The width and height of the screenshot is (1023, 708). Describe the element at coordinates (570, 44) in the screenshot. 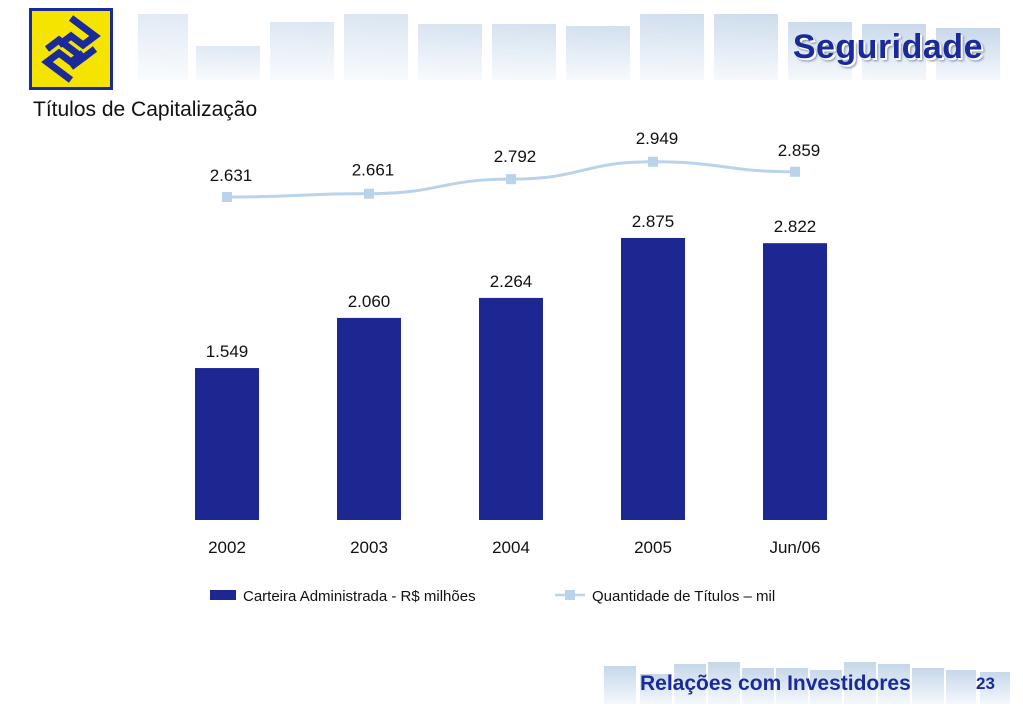

I see `header-band` at that location.